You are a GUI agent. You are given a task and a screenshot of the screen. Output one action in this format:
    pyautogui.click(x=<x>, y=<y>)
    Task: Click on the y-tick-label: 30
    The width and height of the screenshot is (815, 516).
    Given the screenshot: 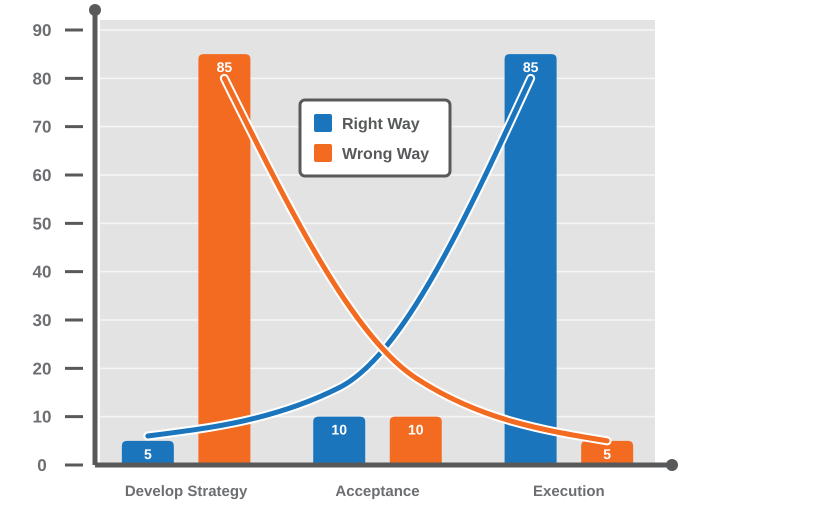 What is the action you would take?
    pyautogui.click(x=42, y=320)
    